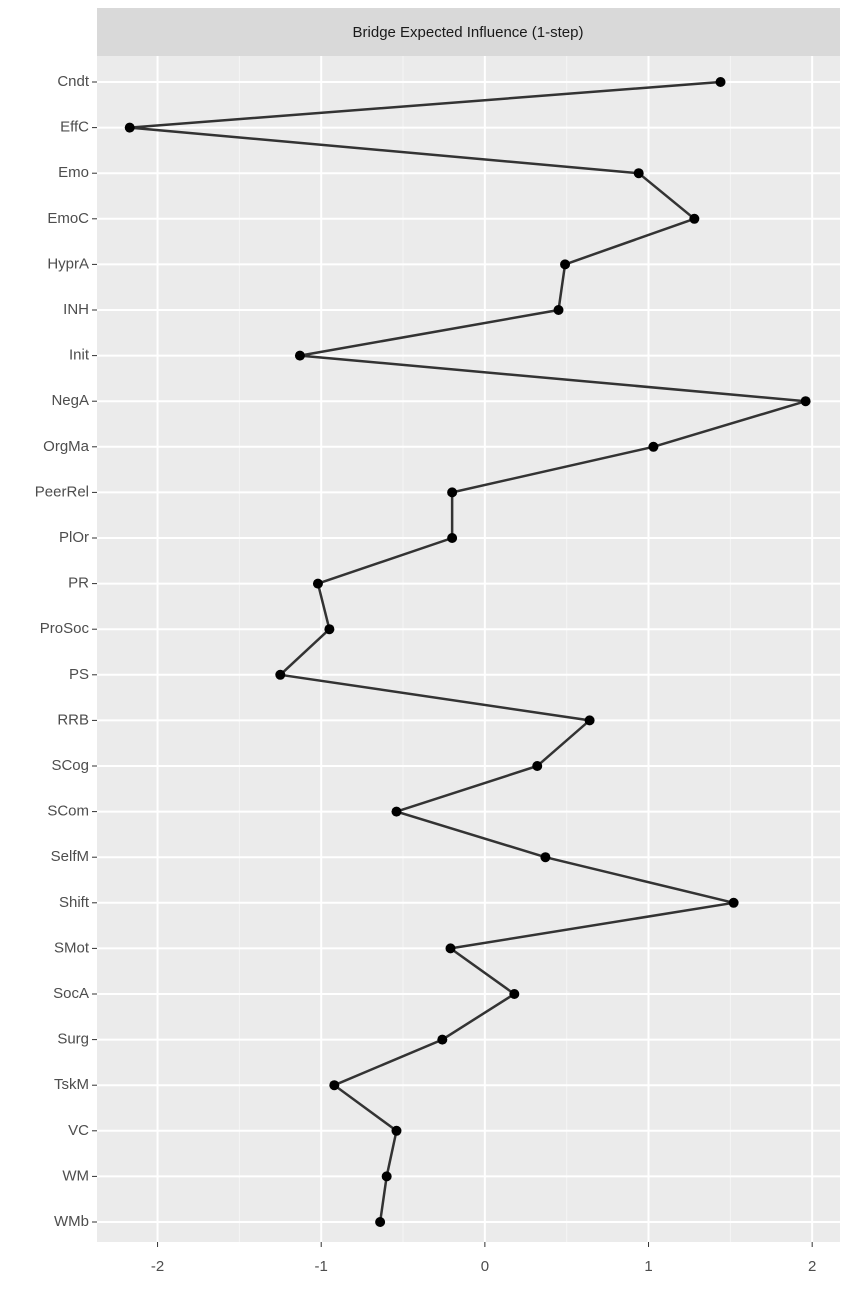 The height and width of the screenshot is (1296, 851). I want to click on y-tick-label: Cndt, so click(73, 81).